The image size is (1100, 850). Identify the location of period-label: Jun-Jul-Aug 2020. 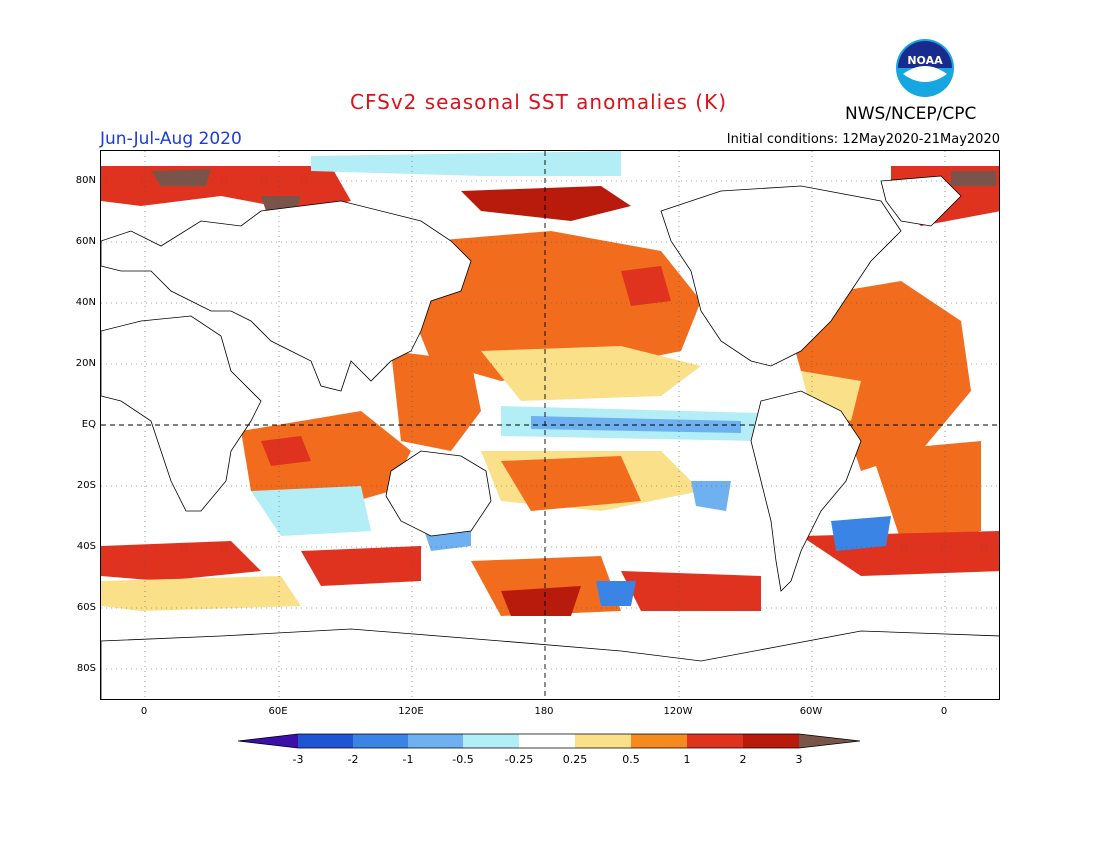
(171, 139).